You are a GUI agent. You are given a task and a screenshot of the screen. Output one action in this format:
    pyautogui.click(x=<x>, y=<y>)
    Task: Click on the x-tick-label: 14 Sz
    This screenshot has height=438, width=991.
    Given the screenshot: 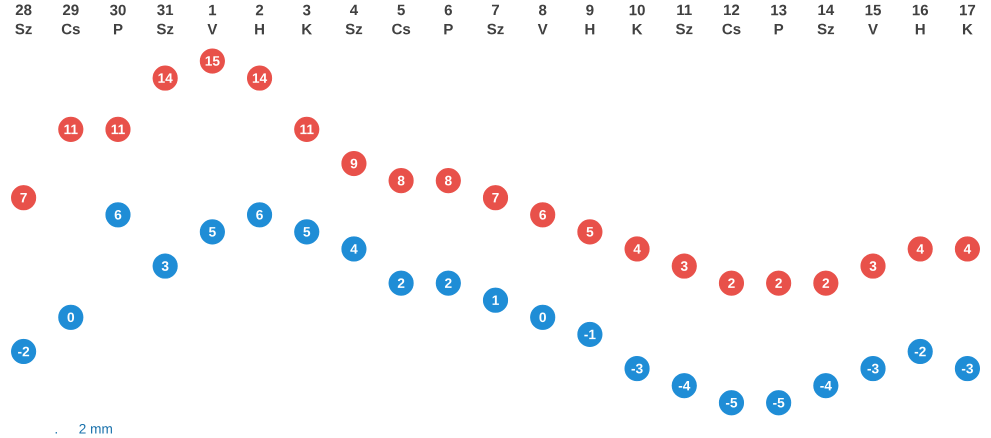 What is the action you would take?
    pyautogui.click(x=825, y=19)
    